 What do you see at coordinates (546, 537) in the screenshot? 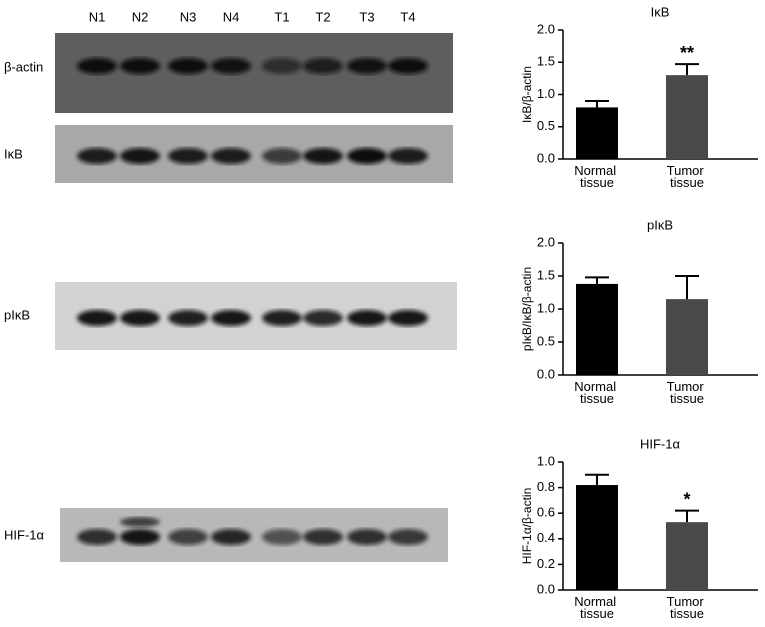
I see `y-tick-label: 0.4` at bounding box center [546, 537].